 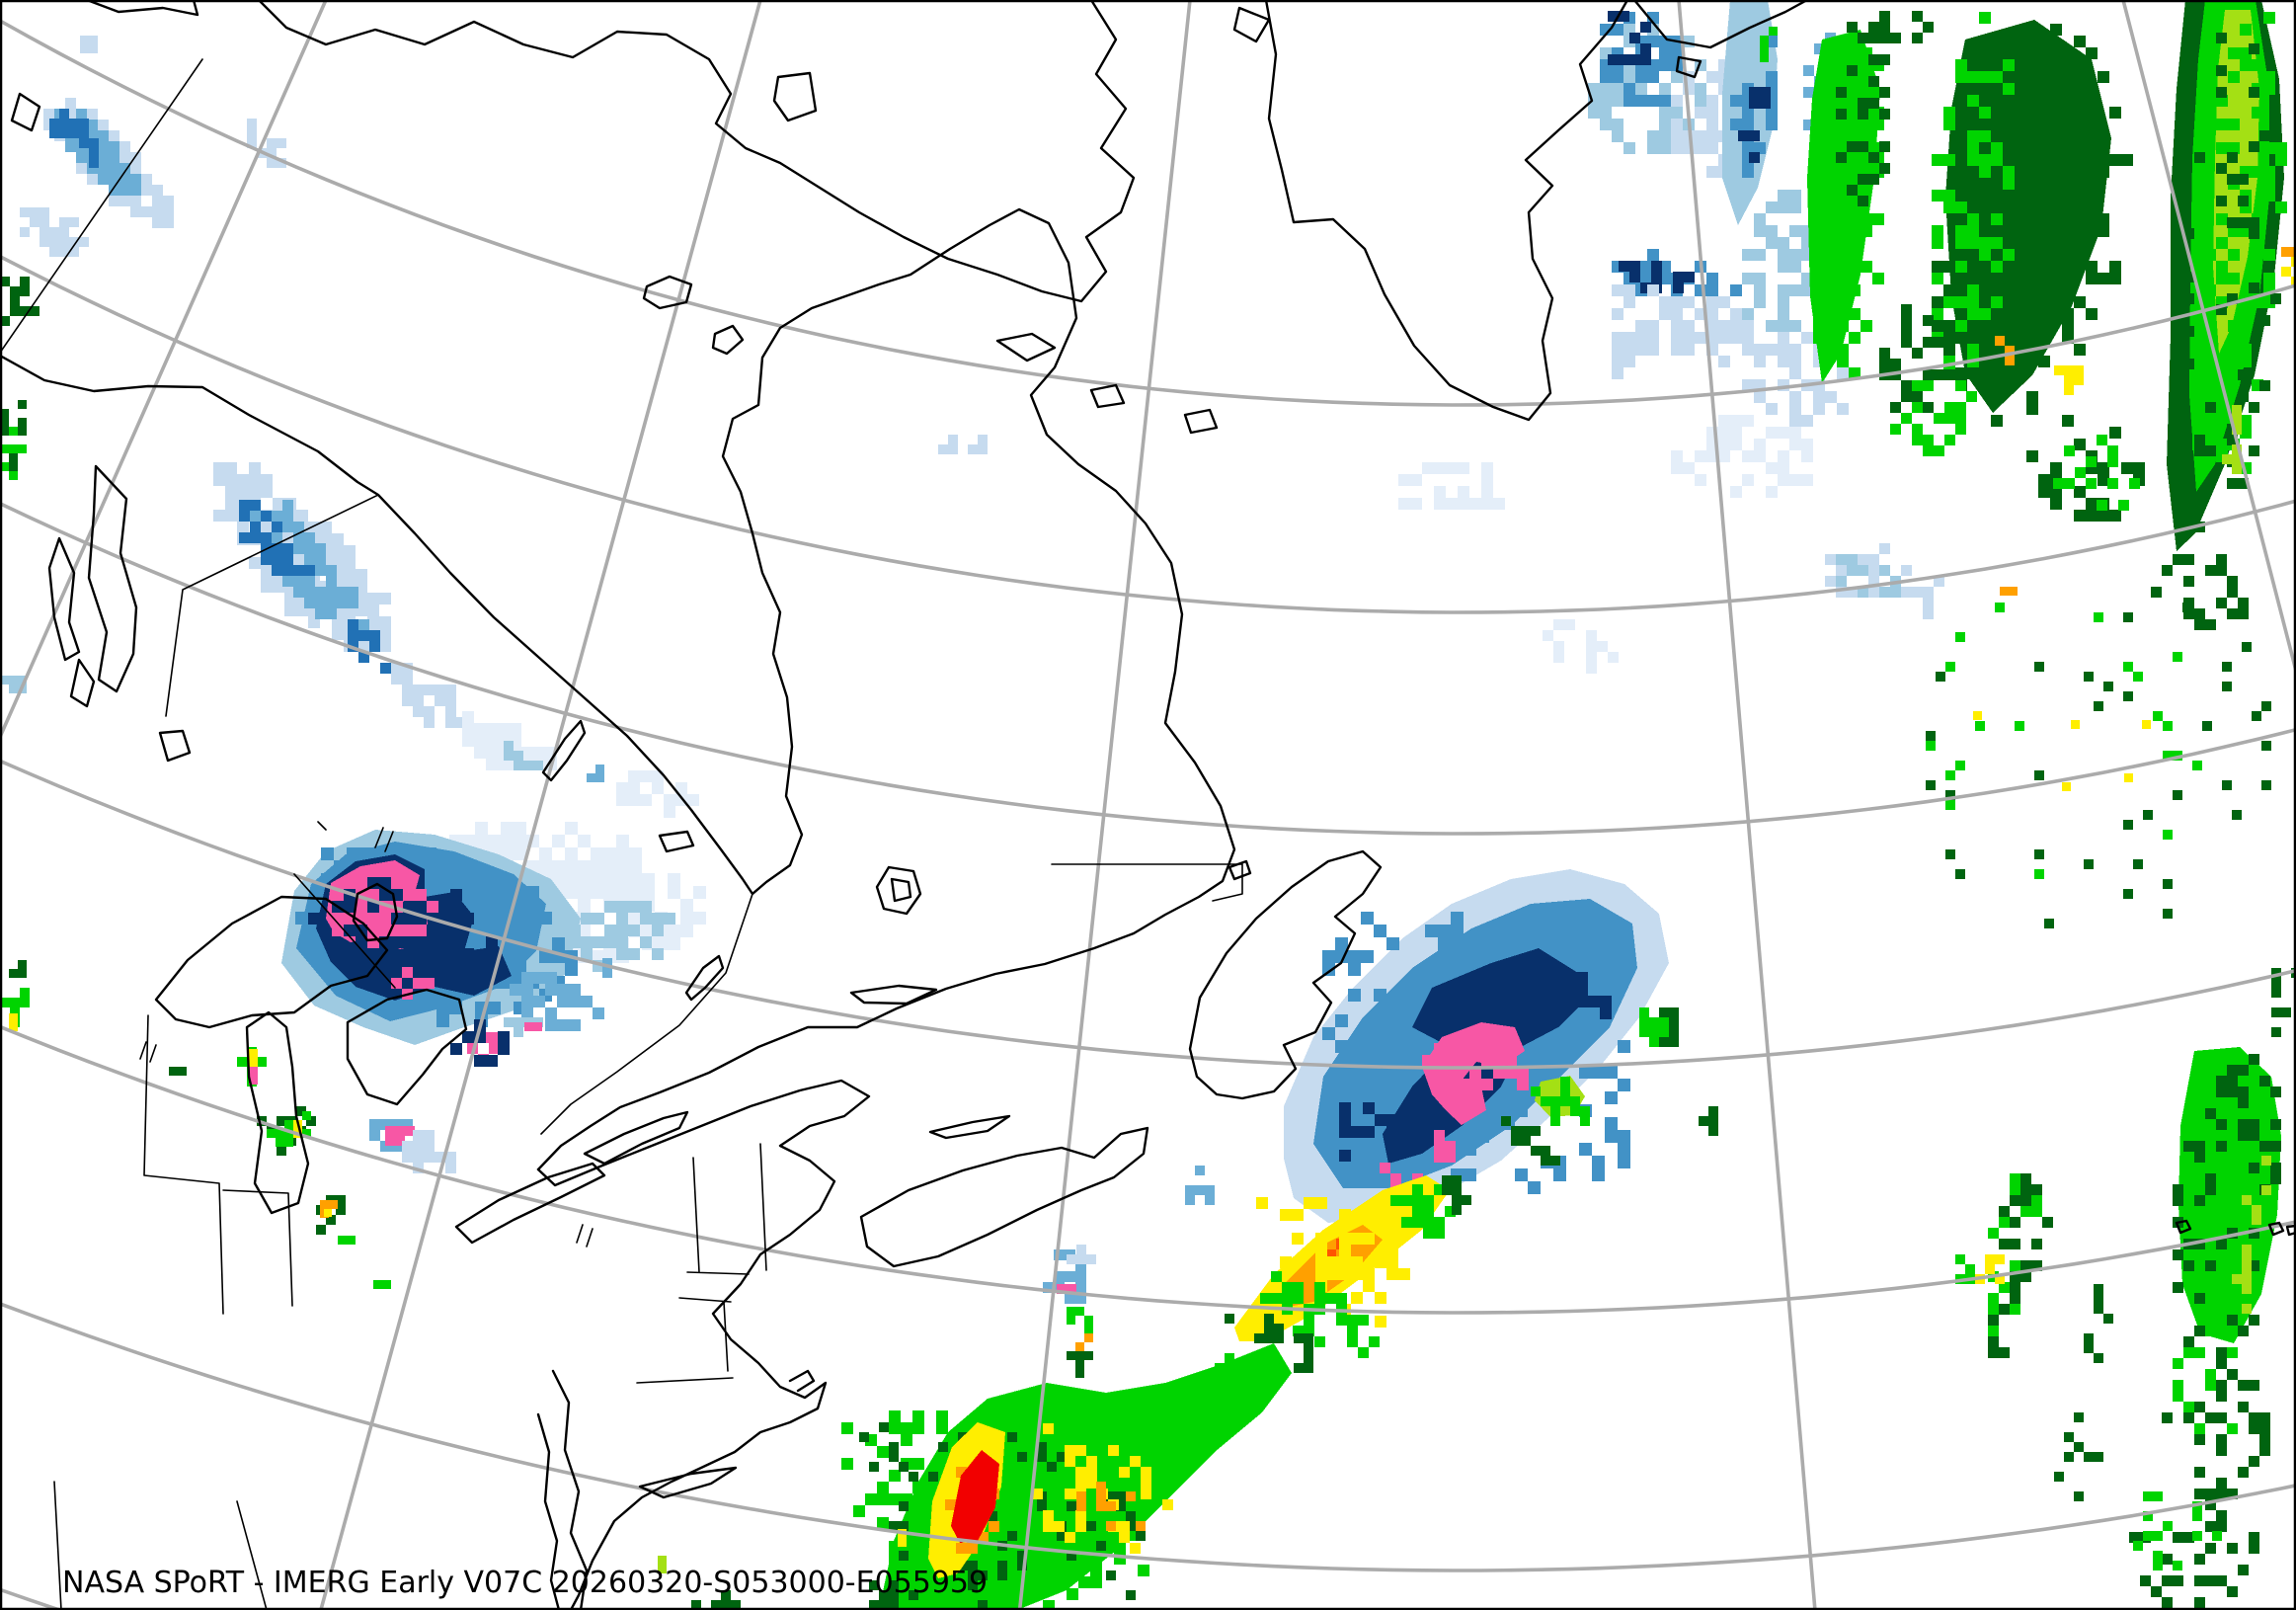 I want to click on graticule-parallel, so click(x=33, y=1598).